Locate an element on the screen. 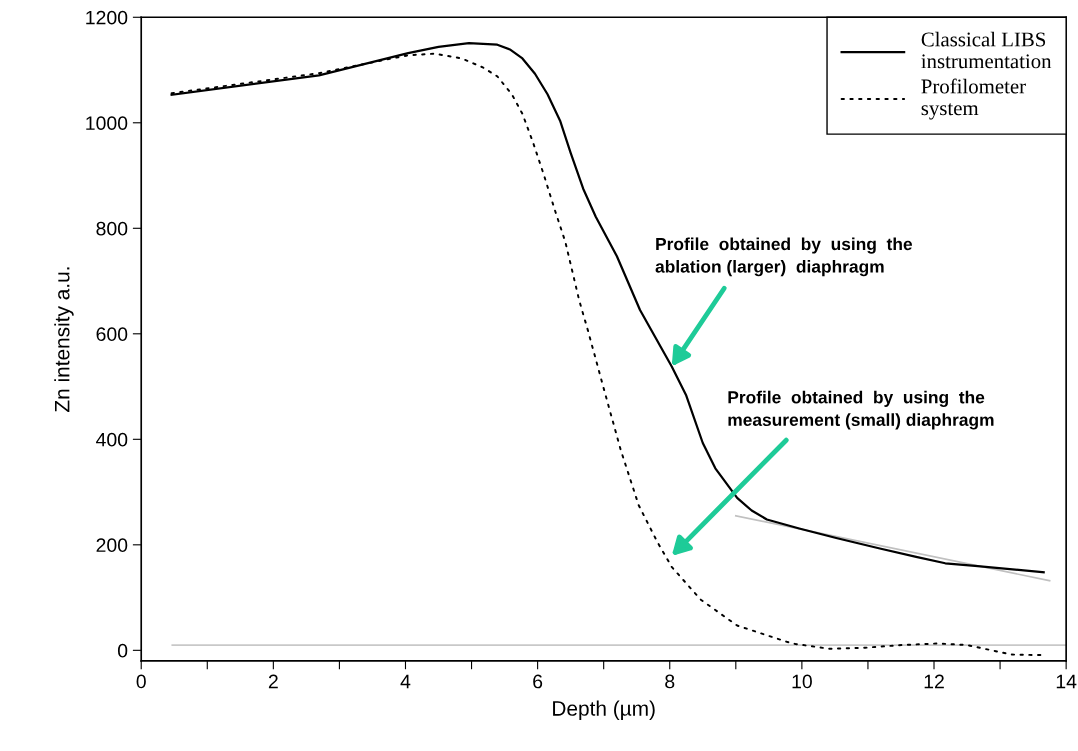 The image size is (1078, 751). x-tick-label: 8 is located at coordinates (670, 681).